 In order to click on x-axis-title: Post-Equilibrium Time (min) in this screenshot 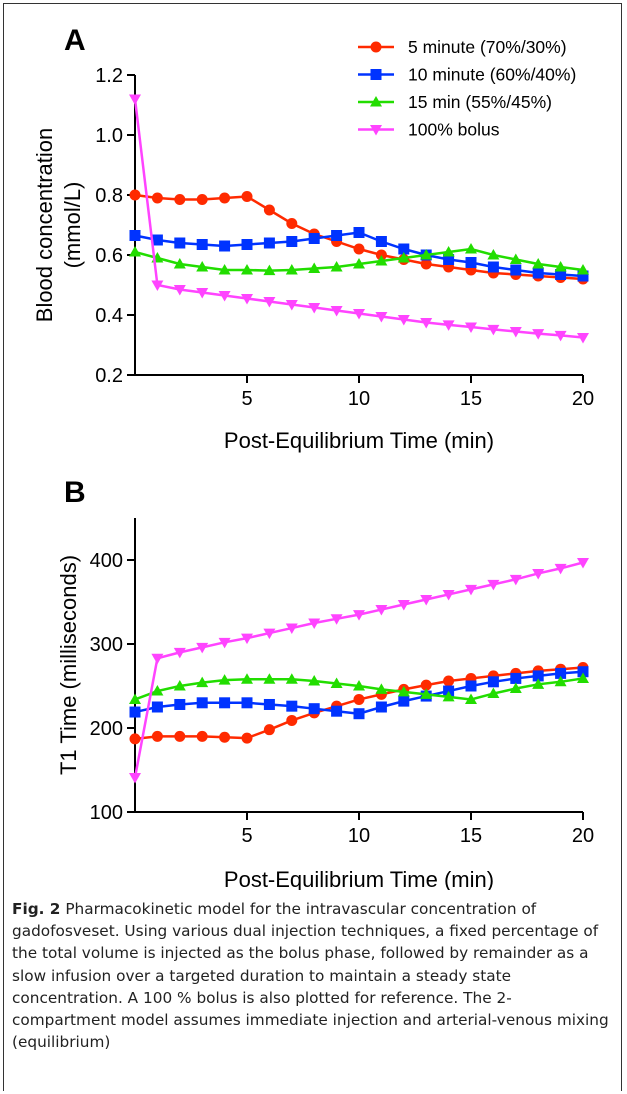, I will do `click(359, 440)`.